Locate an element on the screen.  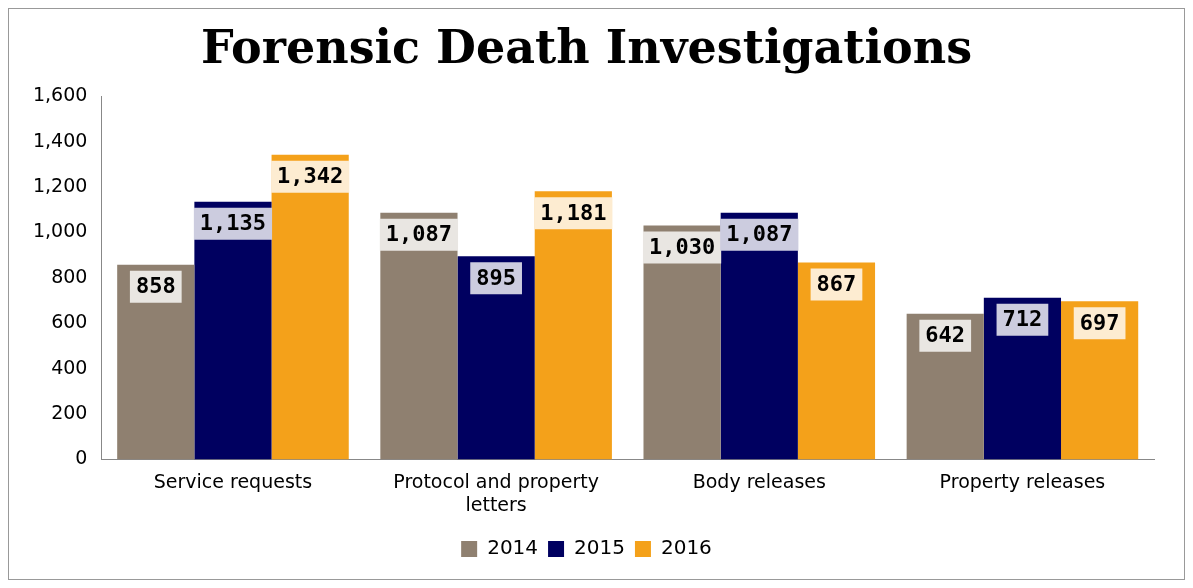
legend-label: 2015 is located at coordinates (599, 547).